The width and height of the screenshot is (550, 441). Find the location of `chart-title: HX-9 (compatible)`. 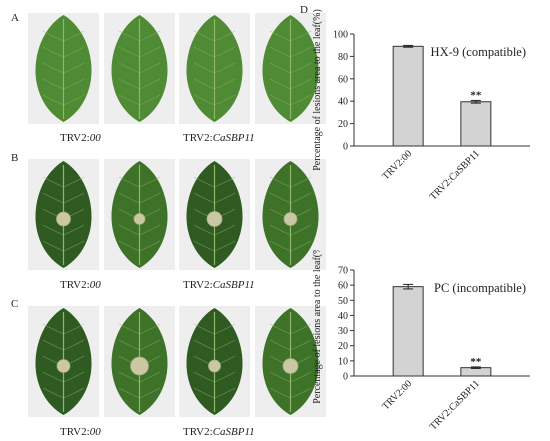

chart-title: HX-9 (compatible) is located at coordinates (478, 52).